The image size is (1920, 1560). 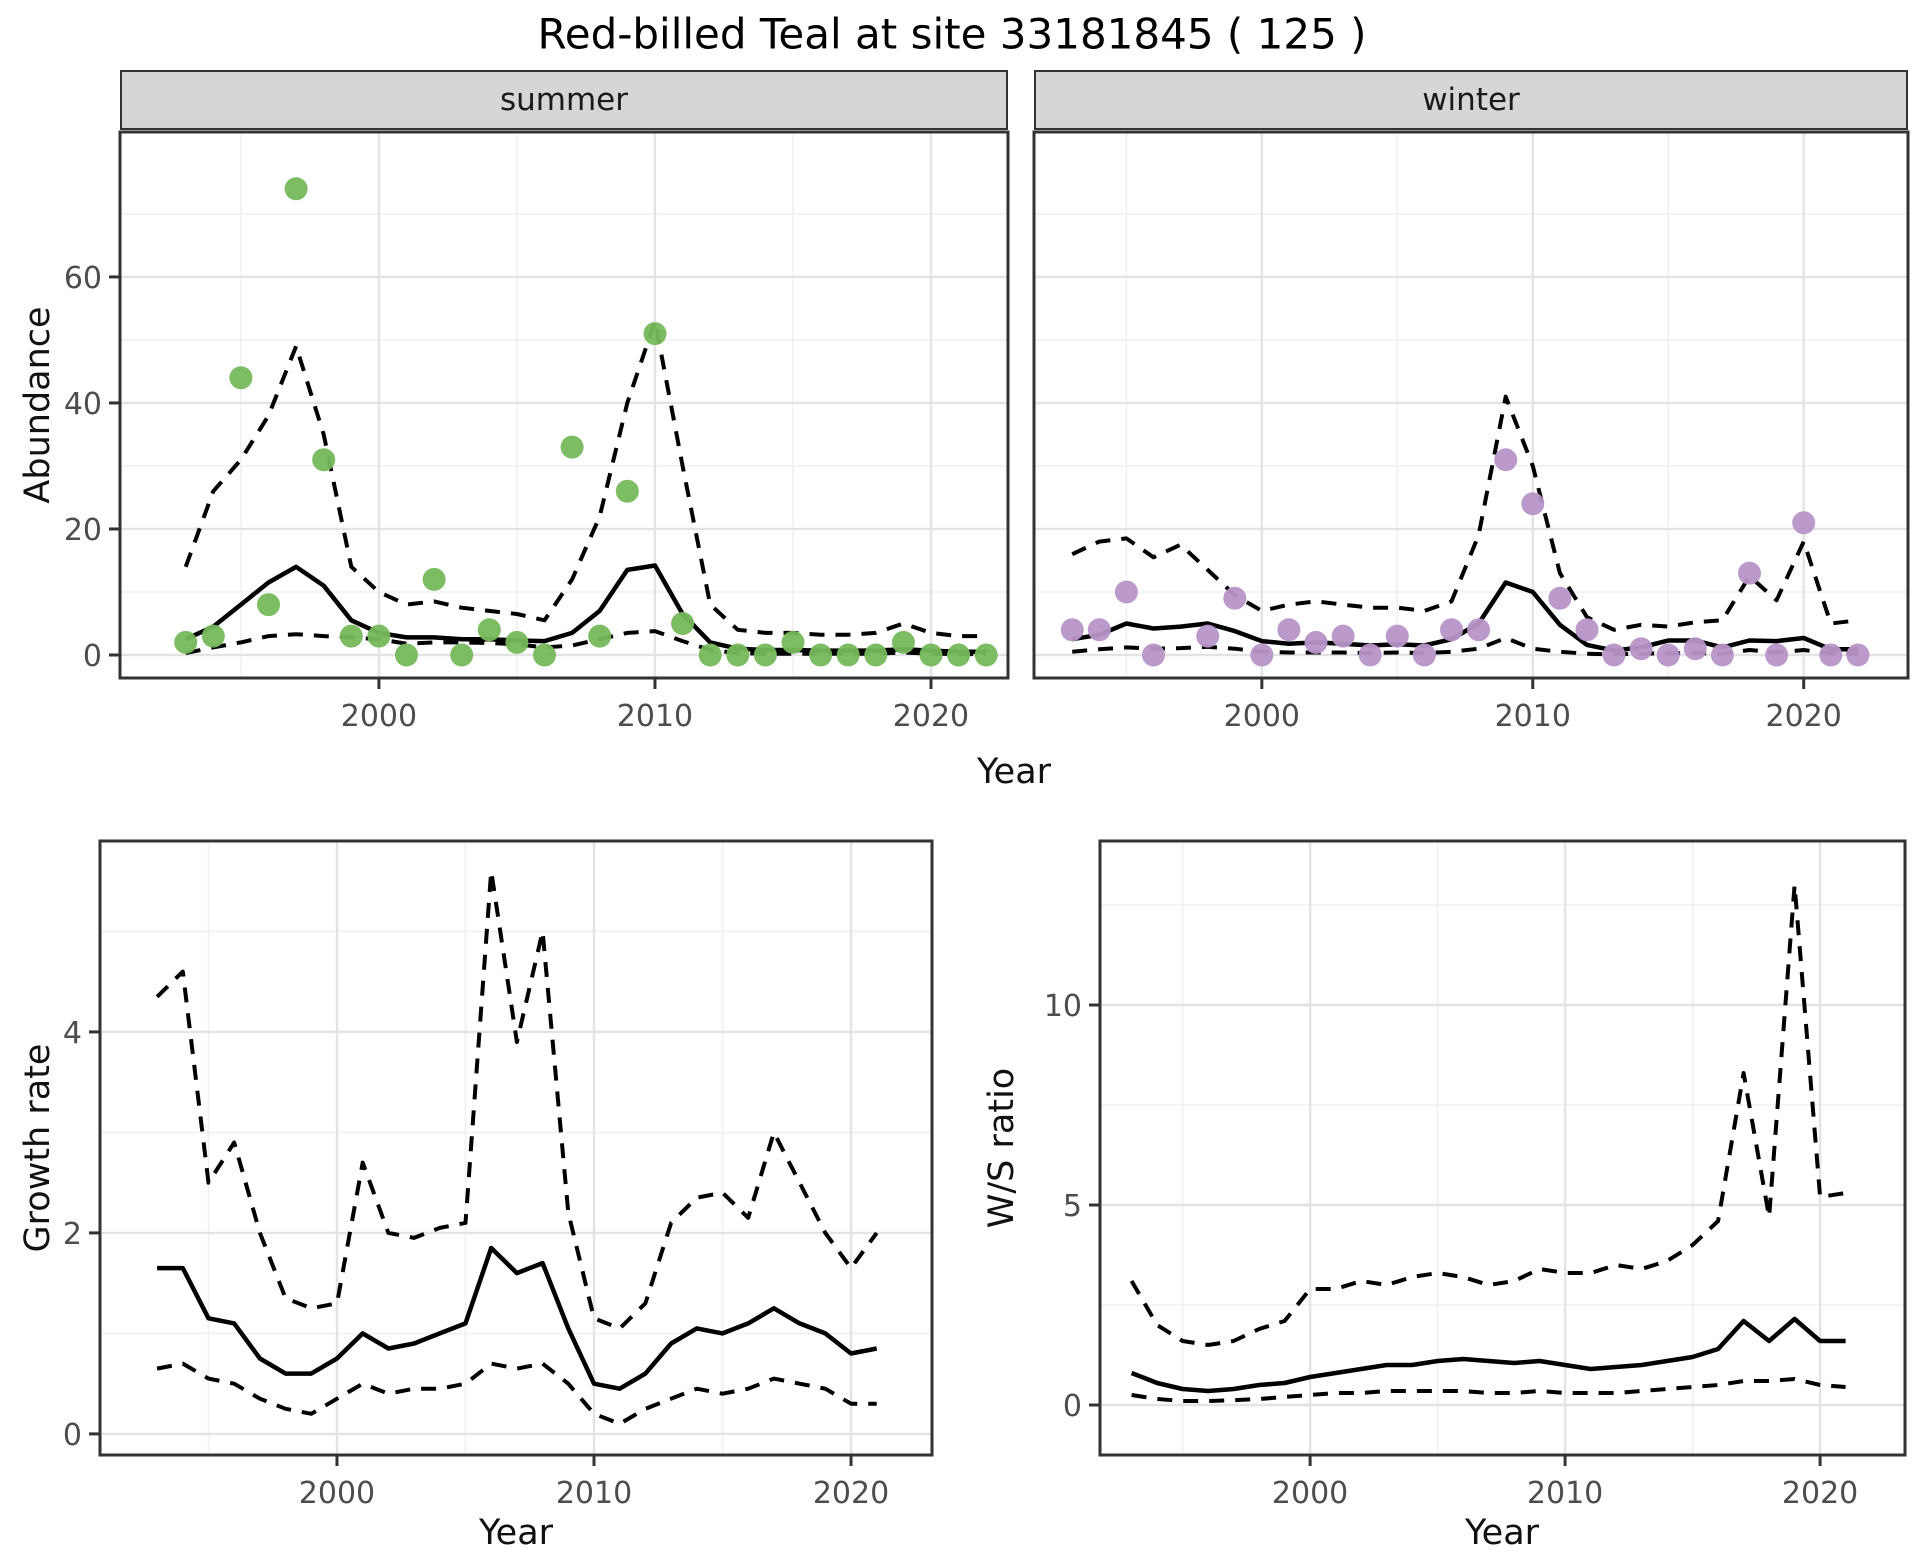 What do you see at coordinates (38, 405) in the screenshot?
I see `y-axis-title-abundance: Abundance` at bounding box center [38, 405].